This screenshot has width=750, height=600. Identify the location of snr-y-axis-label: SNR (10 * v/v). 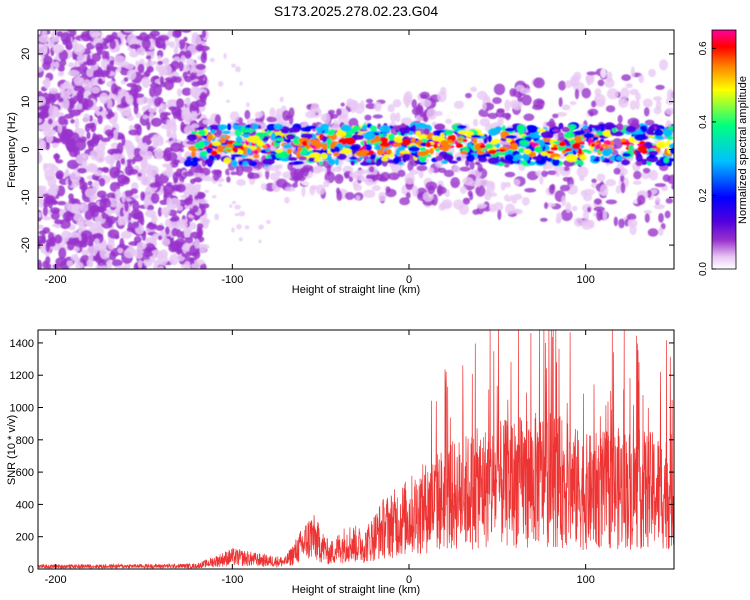
(12, 450).